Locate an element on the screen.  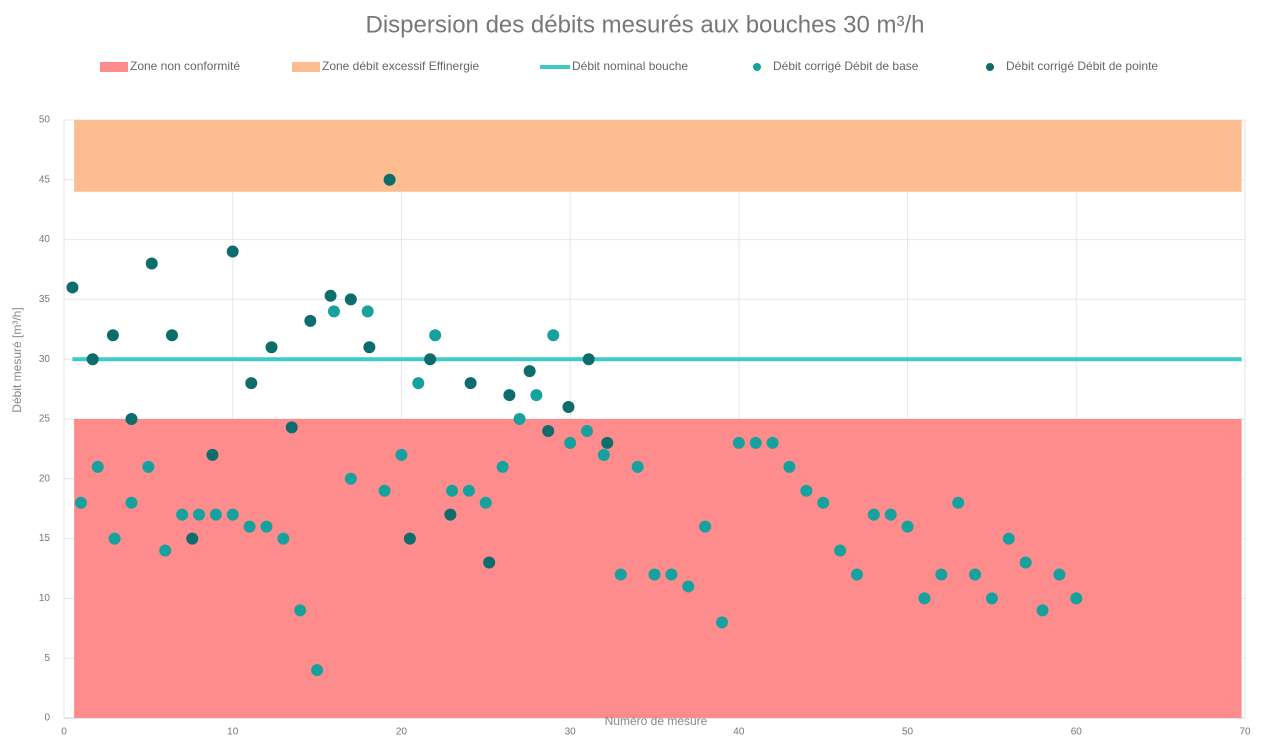
y-tick-label: 20 is located at coordinates (45, 478).